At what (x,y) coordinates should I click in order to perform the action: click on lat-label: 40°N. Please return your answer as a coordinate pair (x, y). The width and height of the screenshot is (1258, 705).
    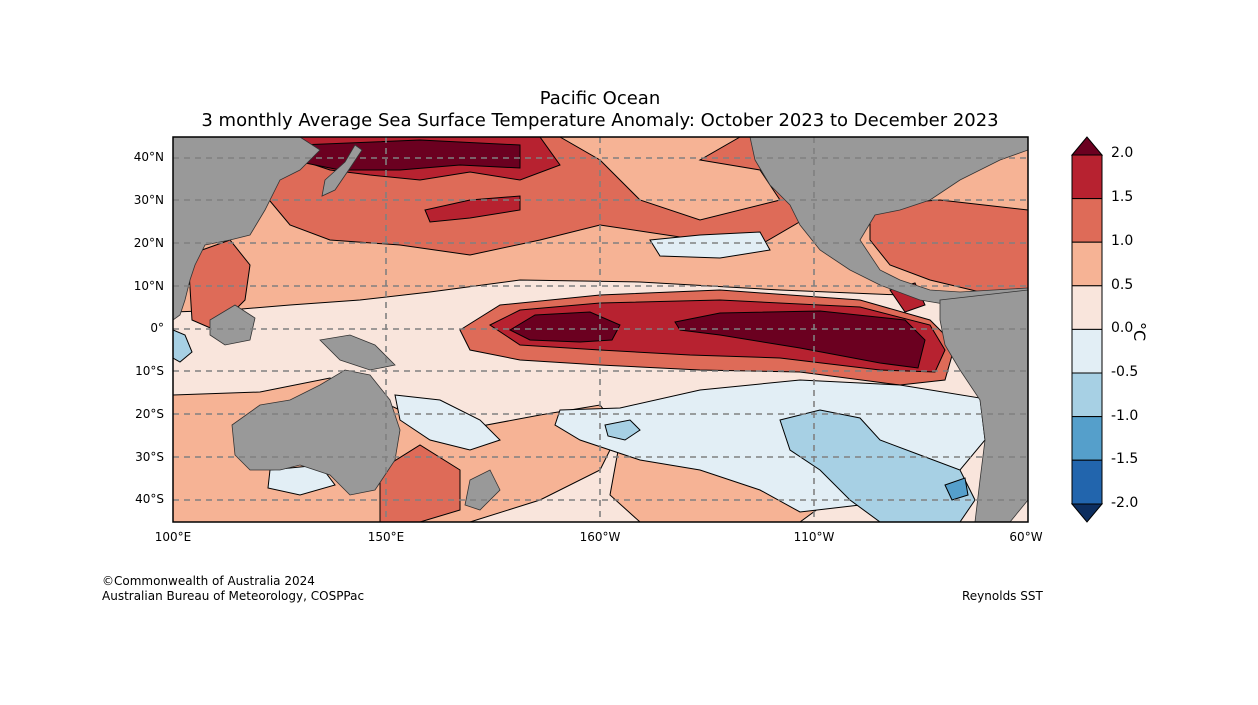
    Looking at the image, I should click on (148, 157).